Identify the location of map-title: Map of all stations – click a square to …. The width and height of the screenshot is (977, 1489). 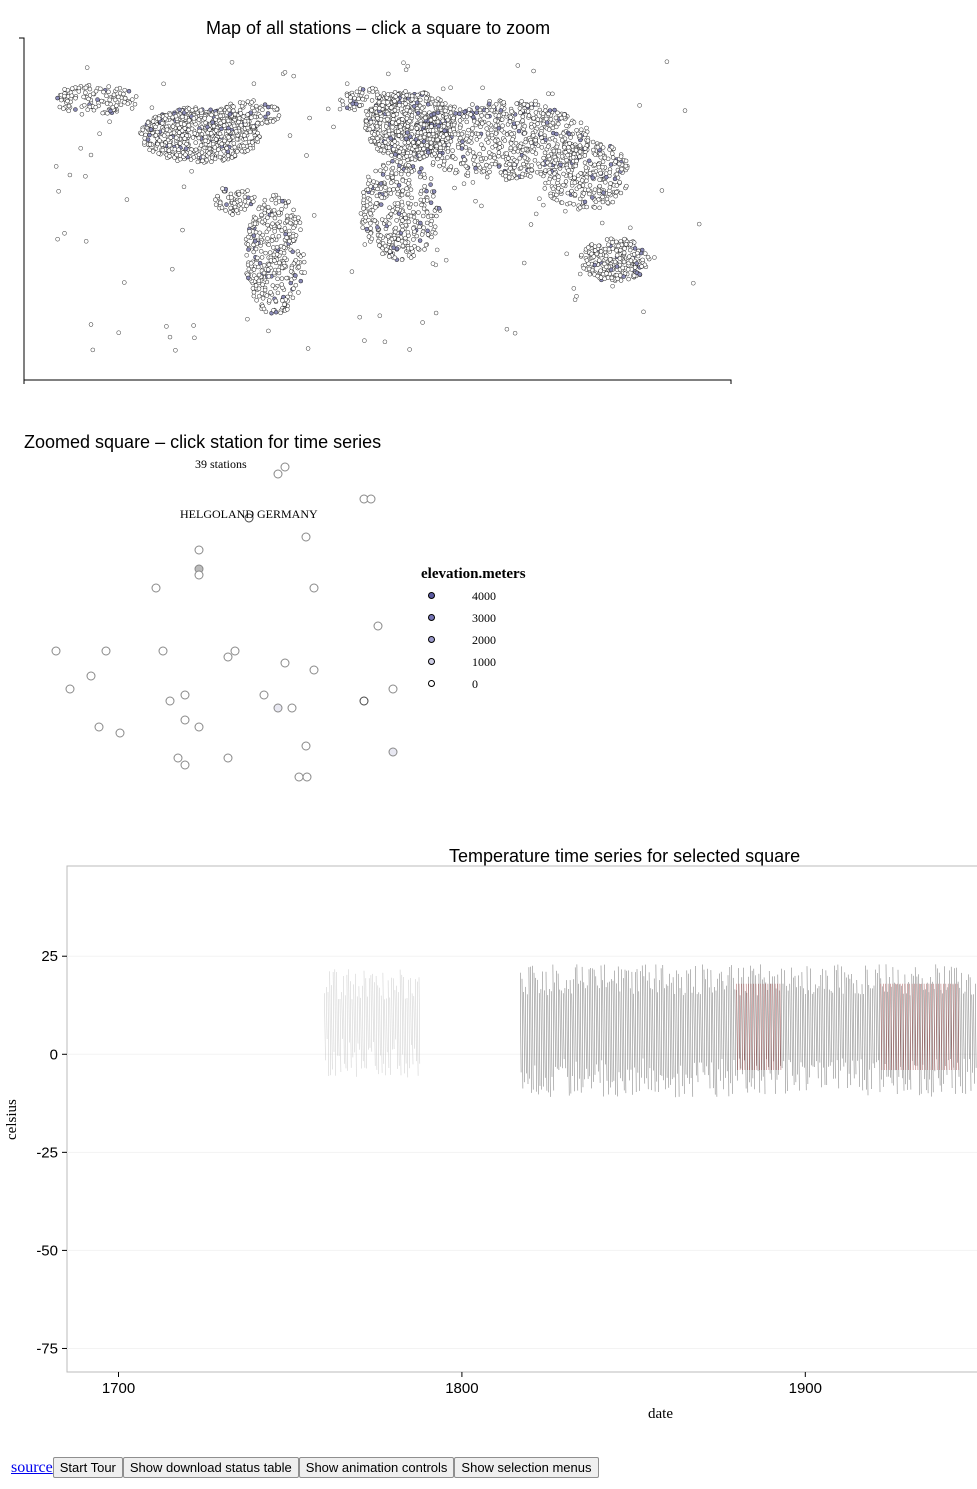
(378, 28).